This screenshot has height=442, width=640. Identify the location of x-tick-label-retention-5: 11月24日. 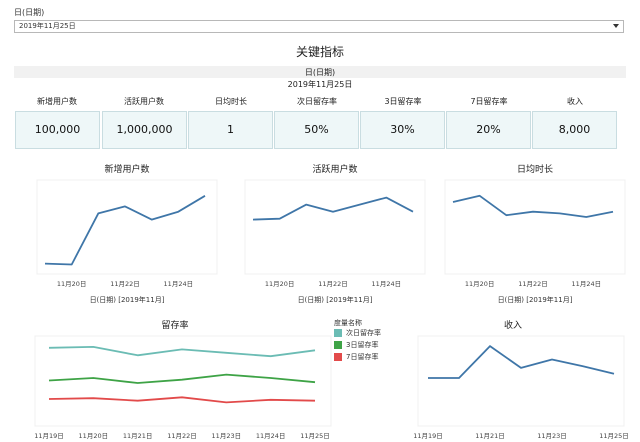
(271, 436).